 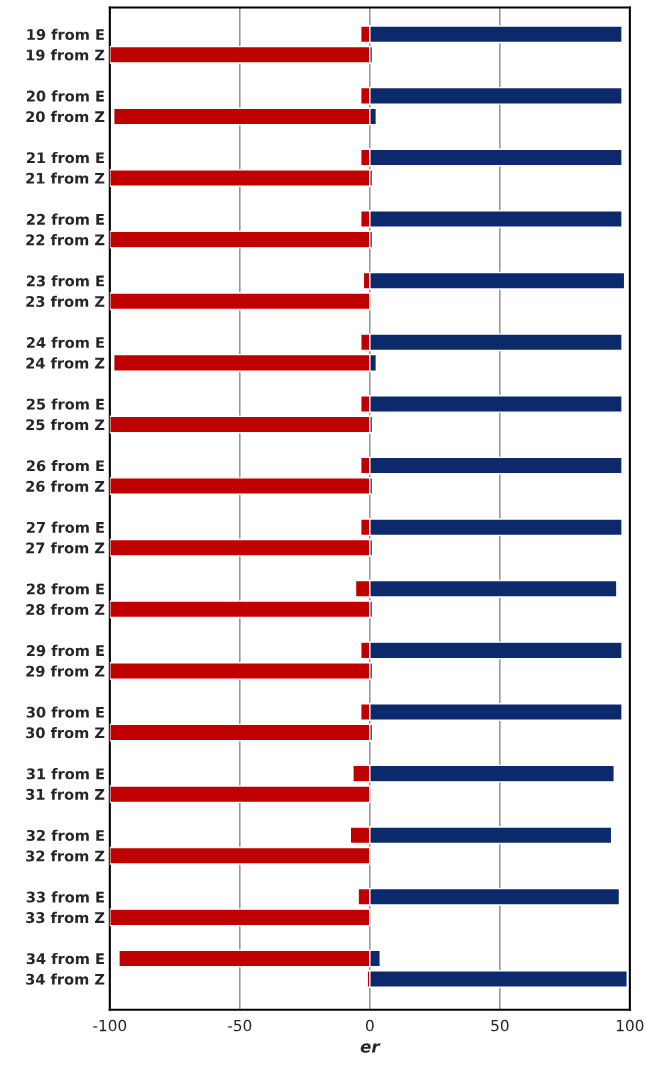 What do you see at coordinates (65, 55) in the screenshot?
I see `y-tick-label: 19 from Z` at bounding box center [65, 55].